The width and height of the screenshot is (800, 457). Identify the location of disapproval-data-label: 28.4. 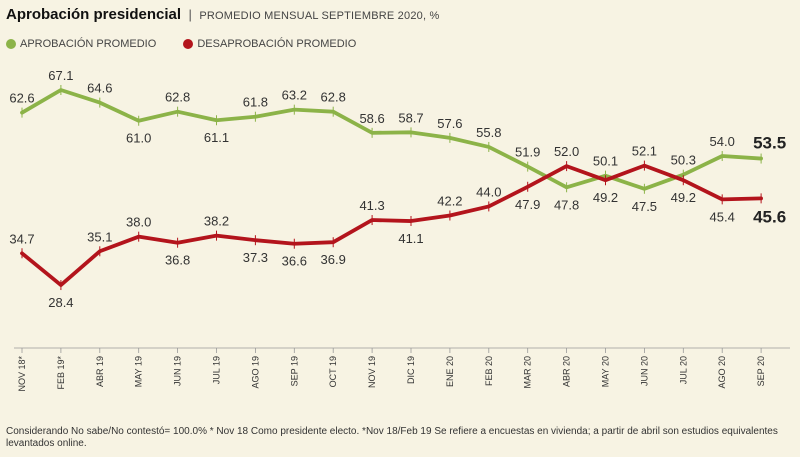
(60, 302).